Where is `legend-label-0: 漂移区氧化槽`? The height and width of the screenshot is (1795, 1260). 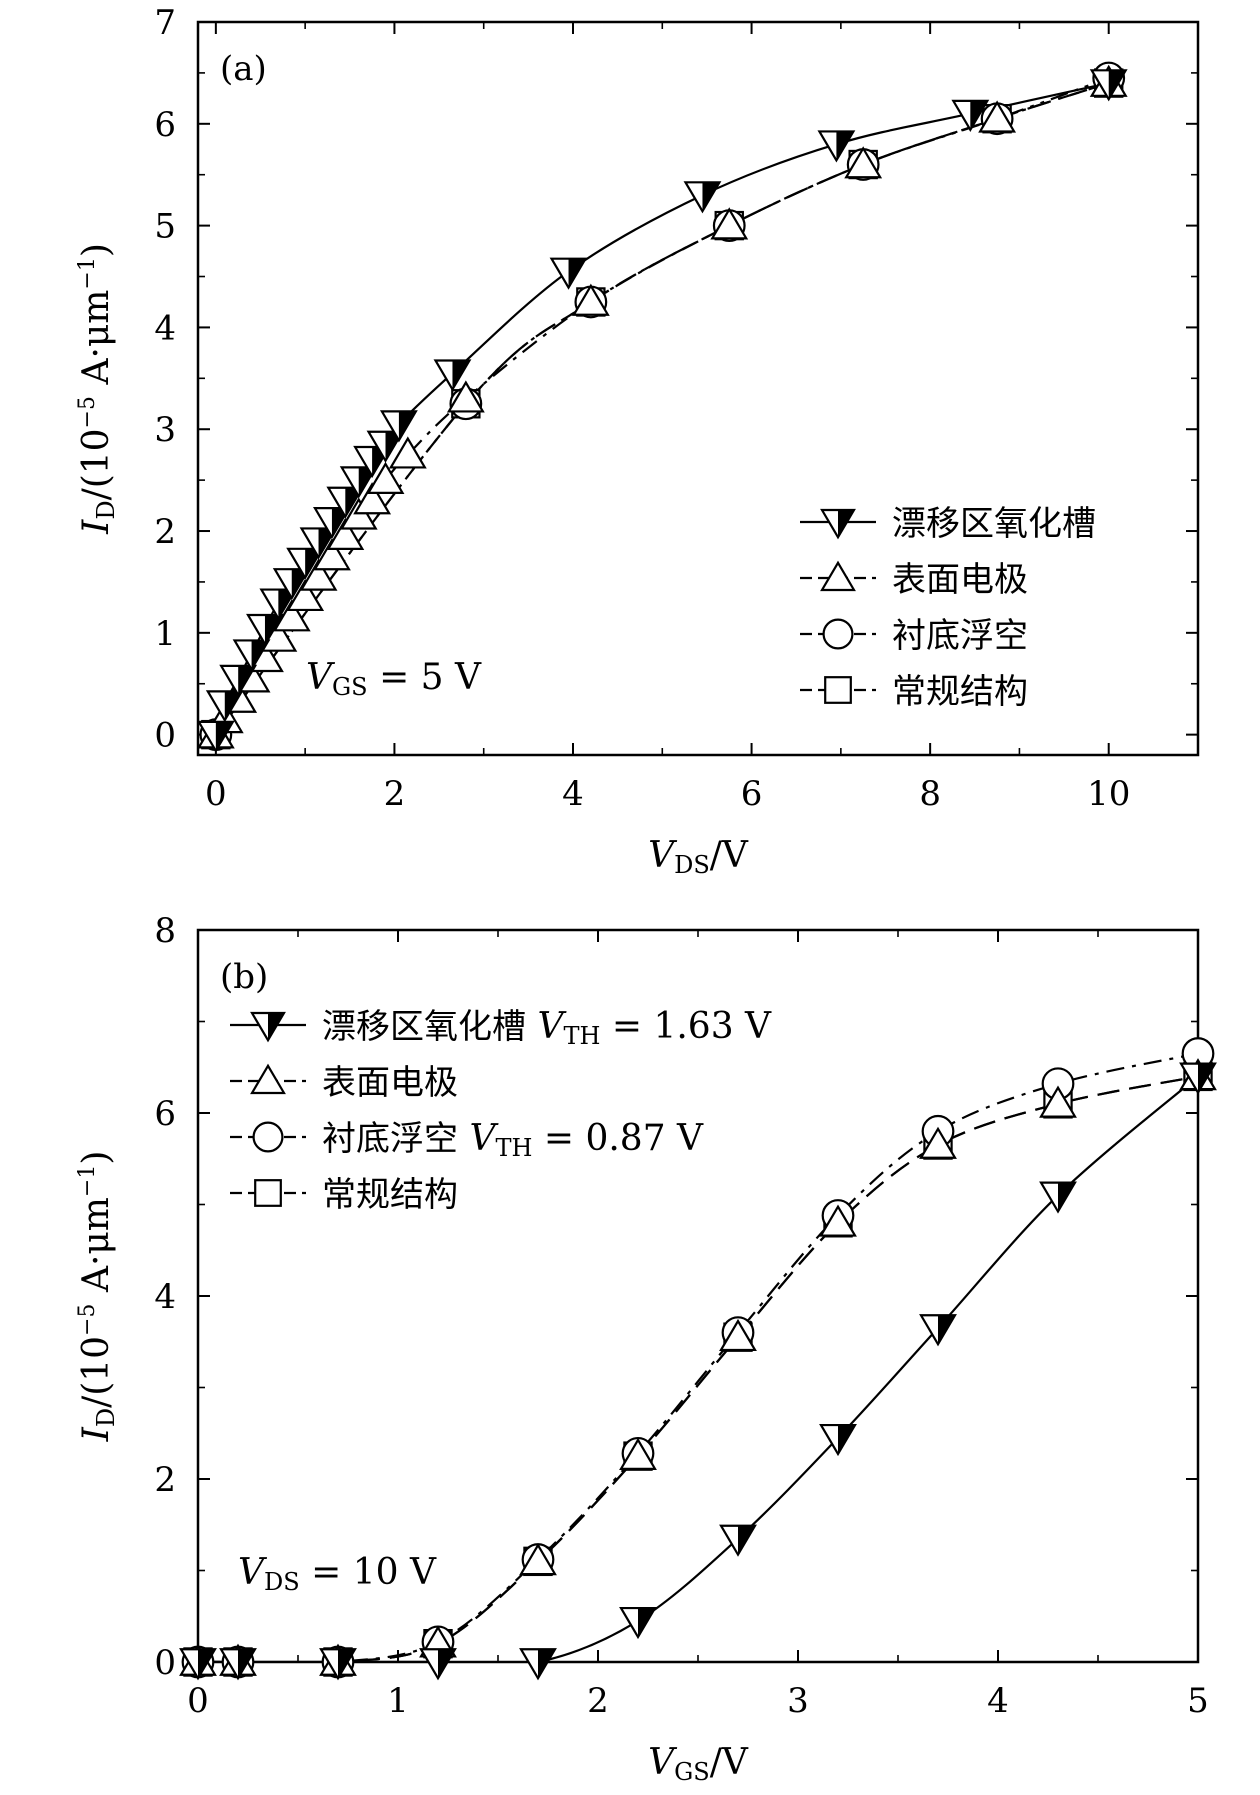
legend-label-0: 漂移区氧化槽 is located at coordinates (994, 524).